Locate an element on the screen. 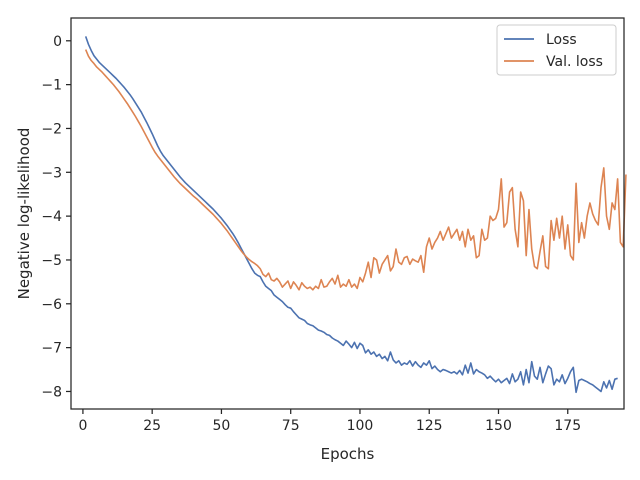 The width and height of the screenshot is (640, 480). y-tick-label: −5 is located at coordinates (51, 261).